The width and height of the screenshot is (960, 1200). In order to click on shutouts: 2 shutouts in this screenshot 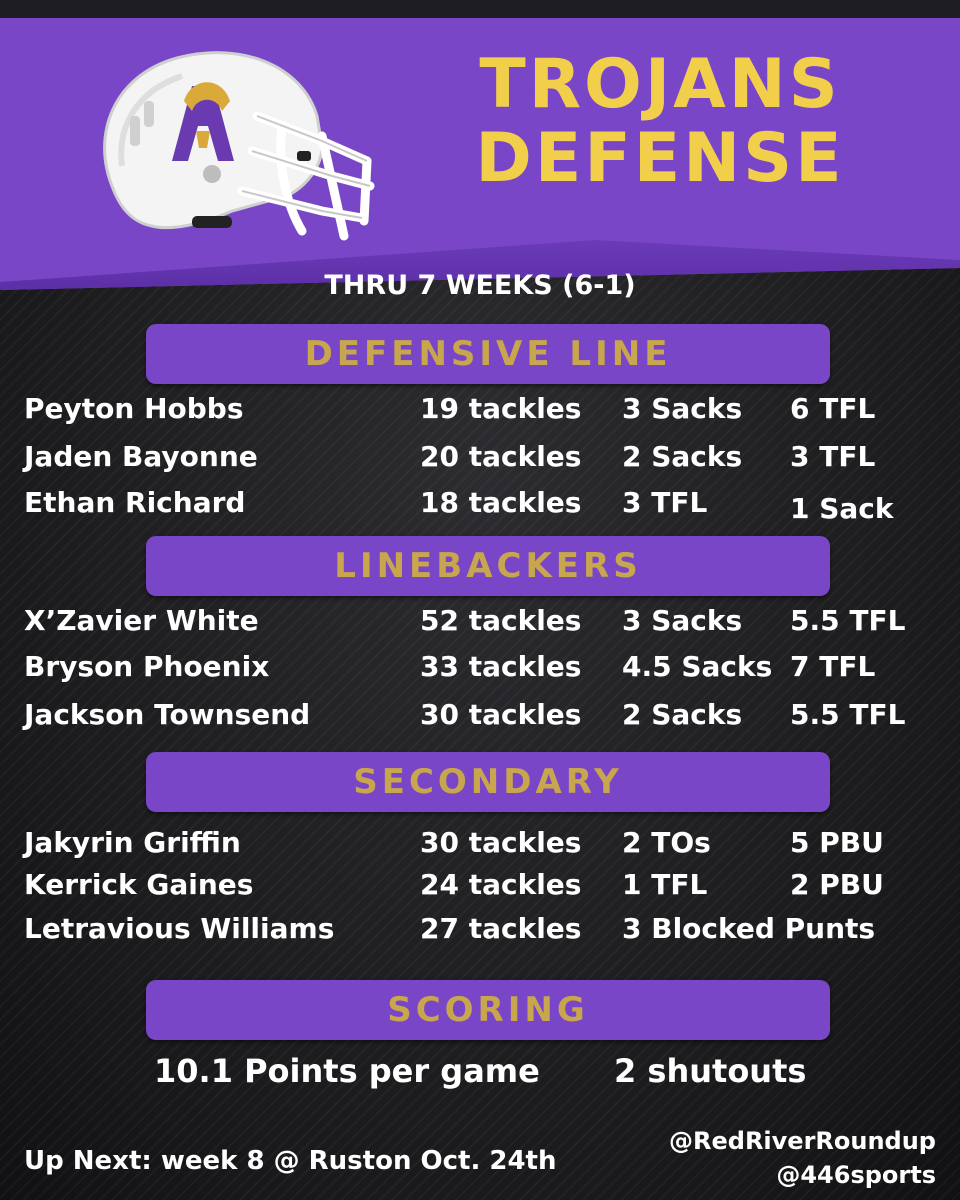, I will do `click(710, 1071)`.